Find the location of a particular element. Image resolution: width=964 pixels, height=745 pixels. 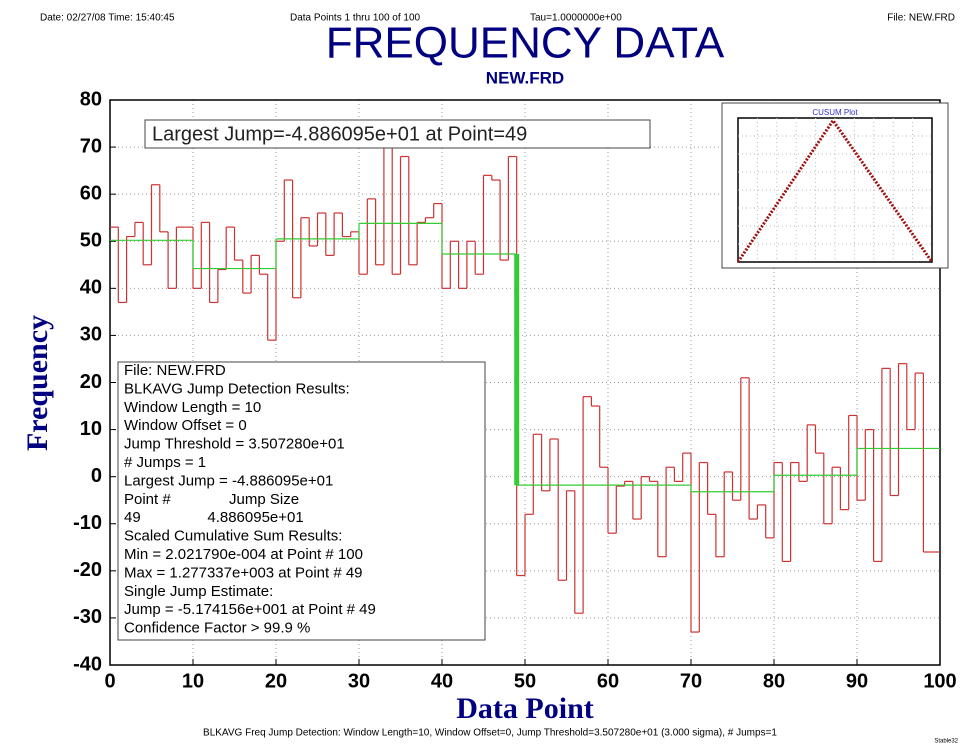

y-tick-label: -40 is located at coordinates (87, 664).